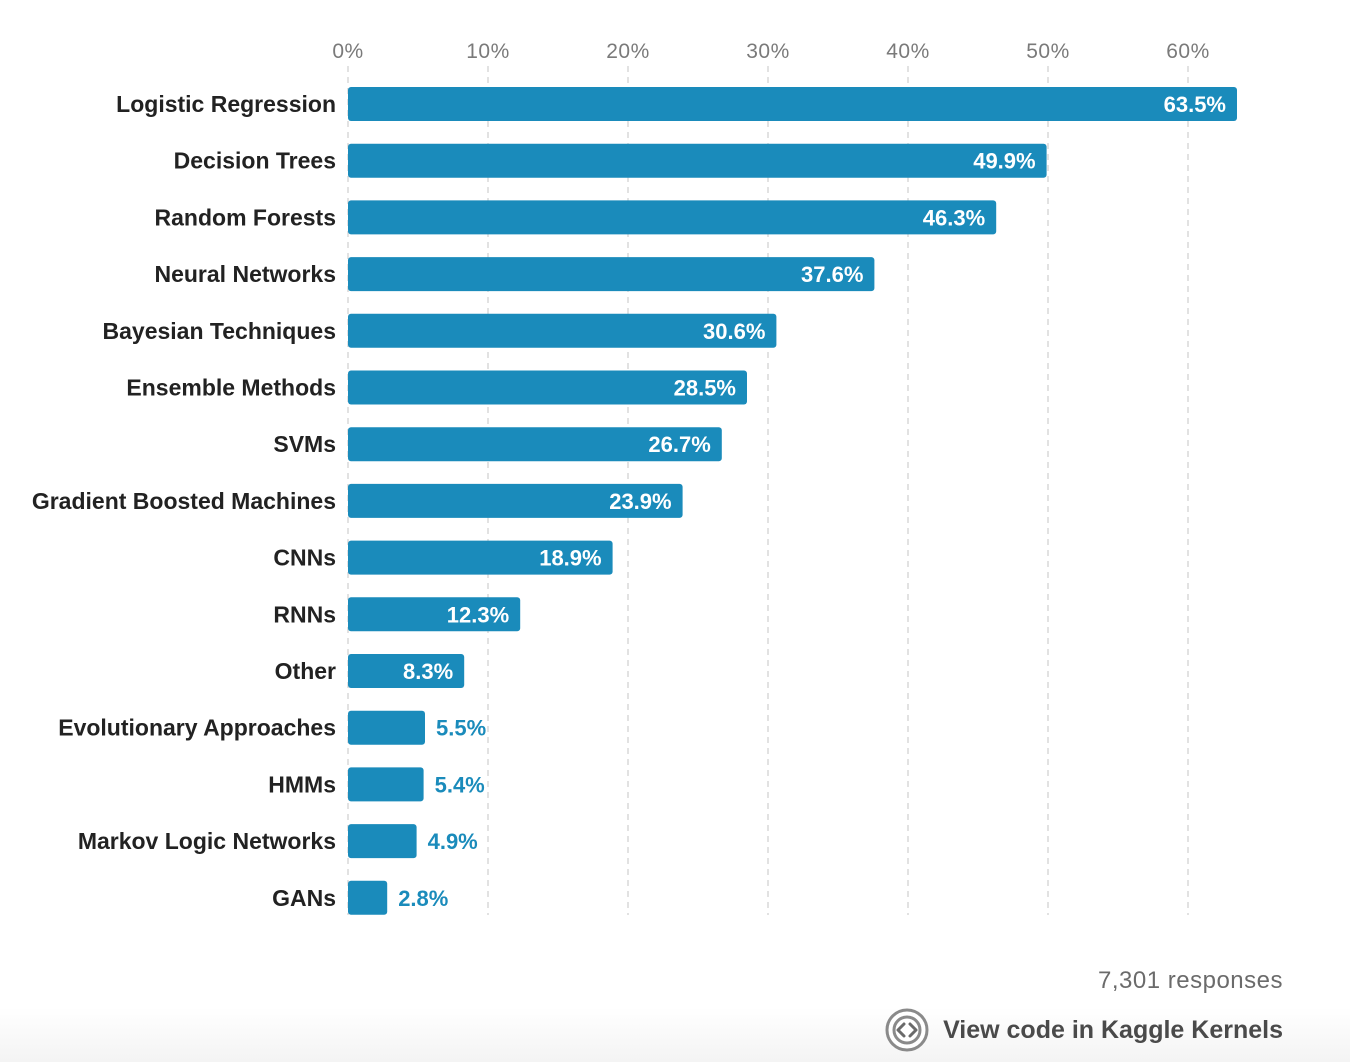 The height and width of the screenshot is (1062, 1350). I want to click on bar-value-label: 63.5%, so click(1195, 104).